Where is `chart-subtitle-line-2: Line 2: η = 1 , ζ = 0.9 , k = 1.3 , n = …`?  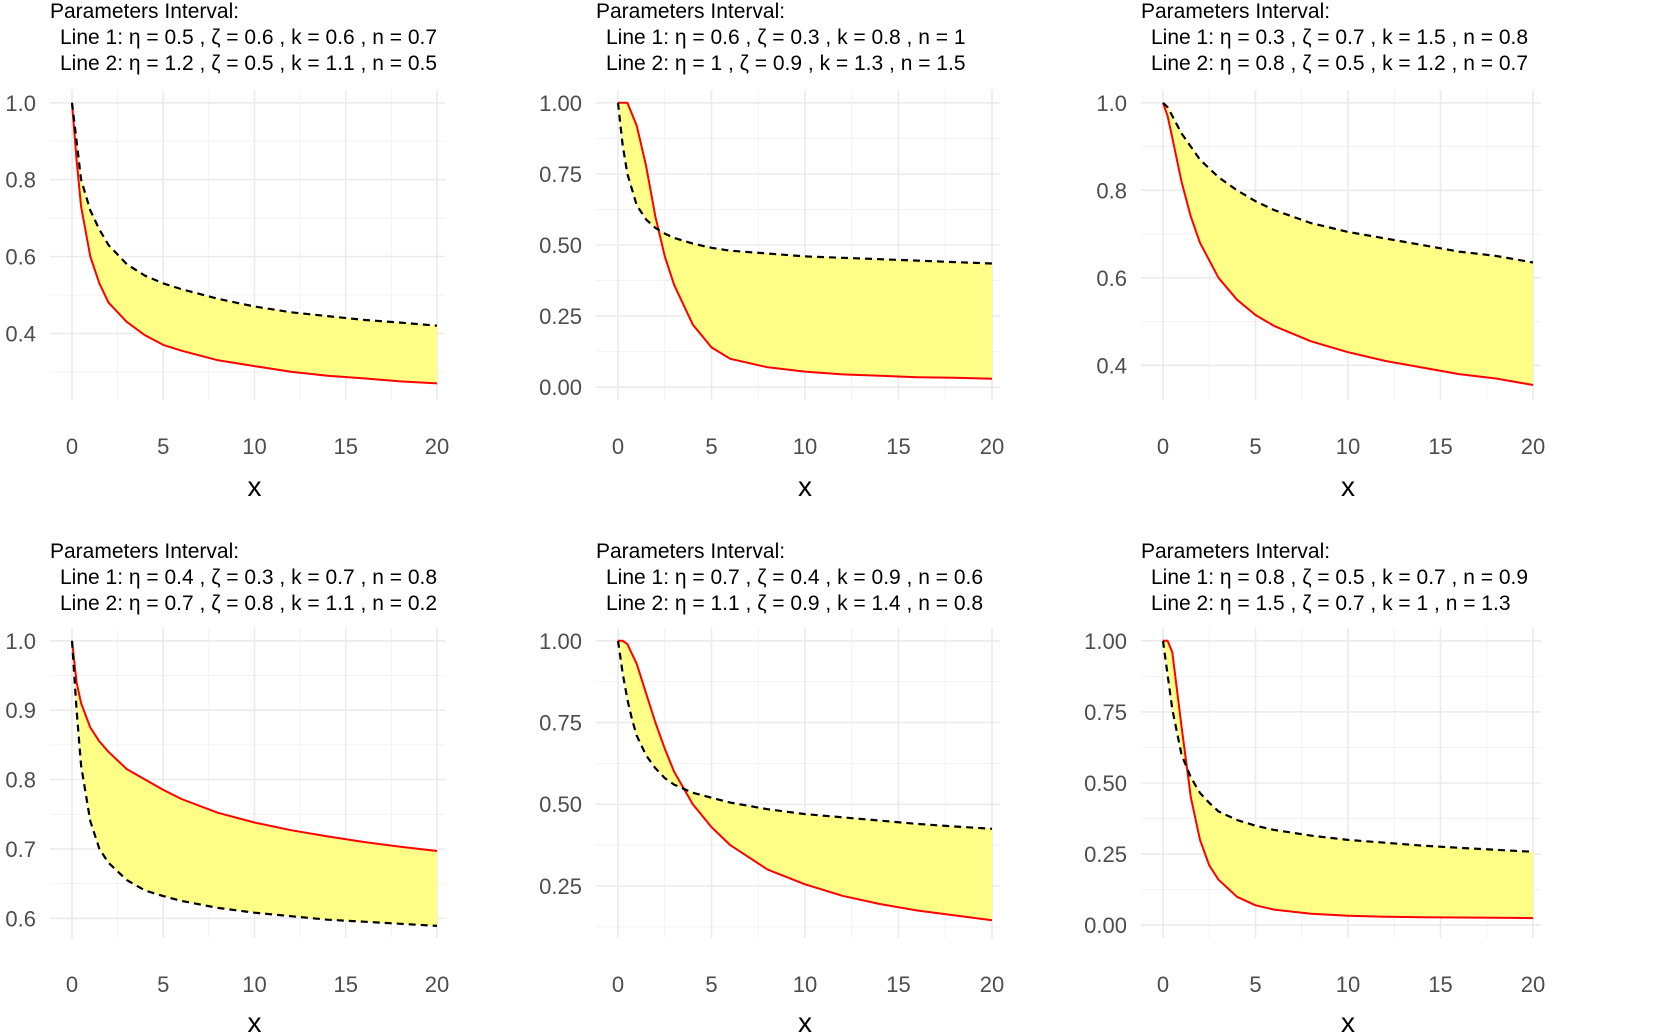 chart-subtitle-line-2: Line 2: η = 1 , ζ = 0.9 , k = 1.3 , n = … is located at coordinates (786, 63).